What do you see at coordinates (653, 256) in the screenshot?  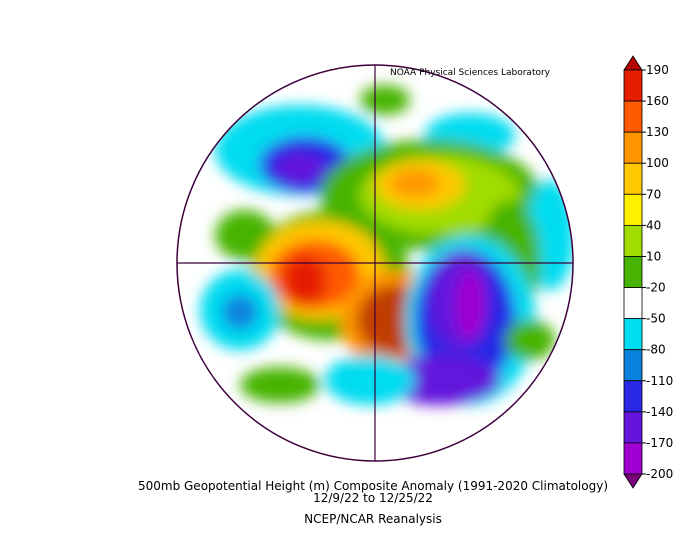 I see `colorbar-label: 10` at bounding box center [653, 256].